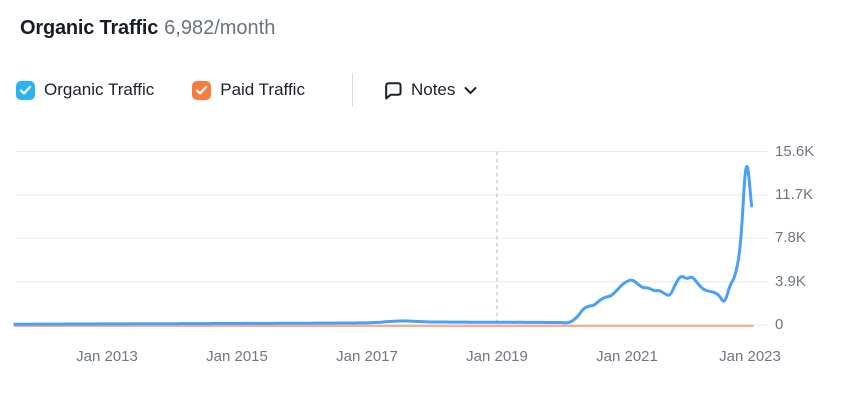  I want to click on traffic-value: 6,982/month, so click(220, 28).